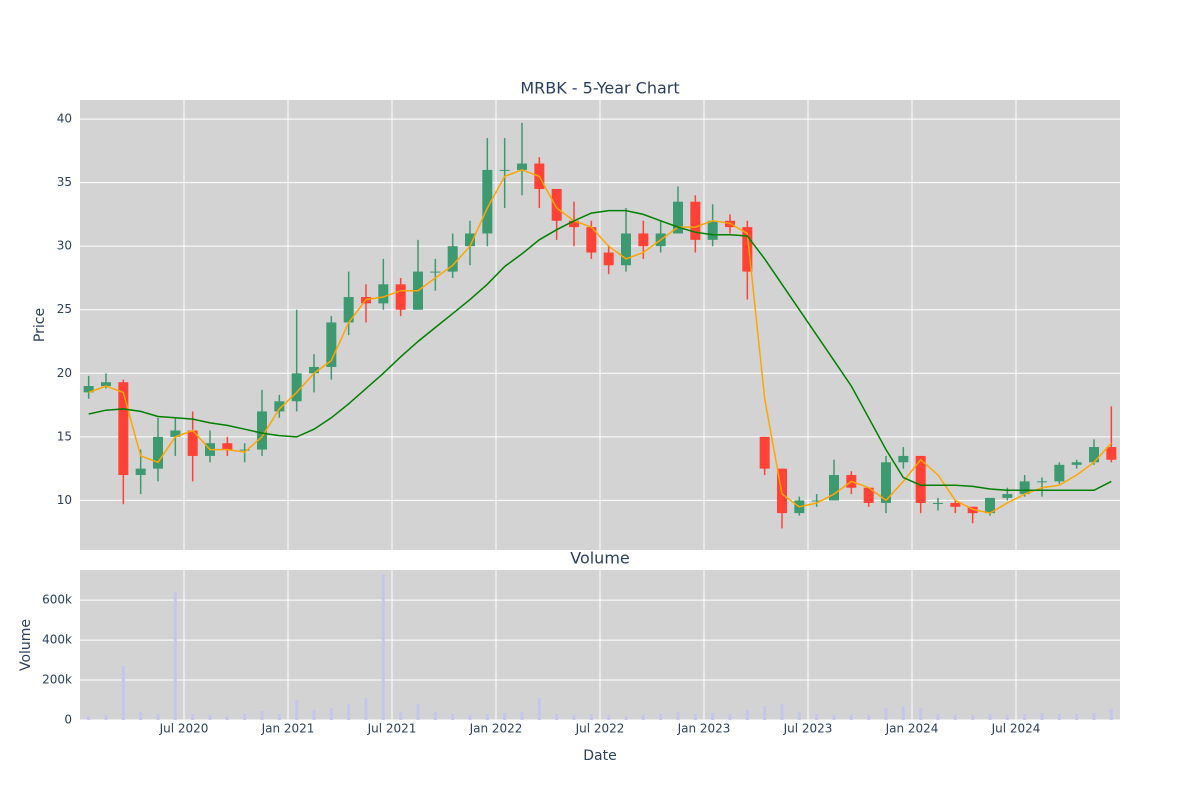 The height and width of the screenshot is (800, 1200). Describe the element at coordinates (184, 729) in the screenshot. I see `x-tick-label: Jul 2020` at that location.